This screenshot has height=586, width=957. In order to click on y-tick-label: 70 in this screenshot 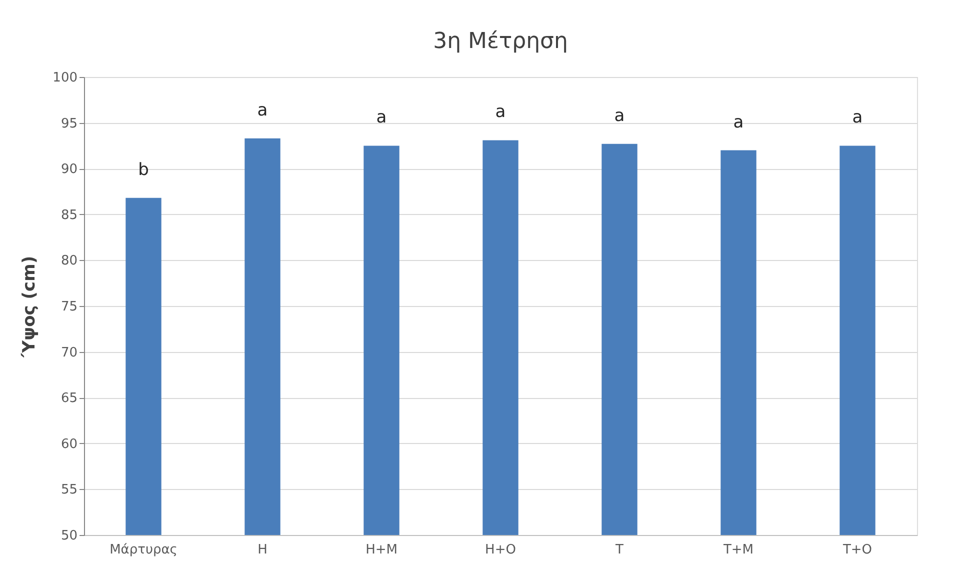, I will do `click(69, 352)`.